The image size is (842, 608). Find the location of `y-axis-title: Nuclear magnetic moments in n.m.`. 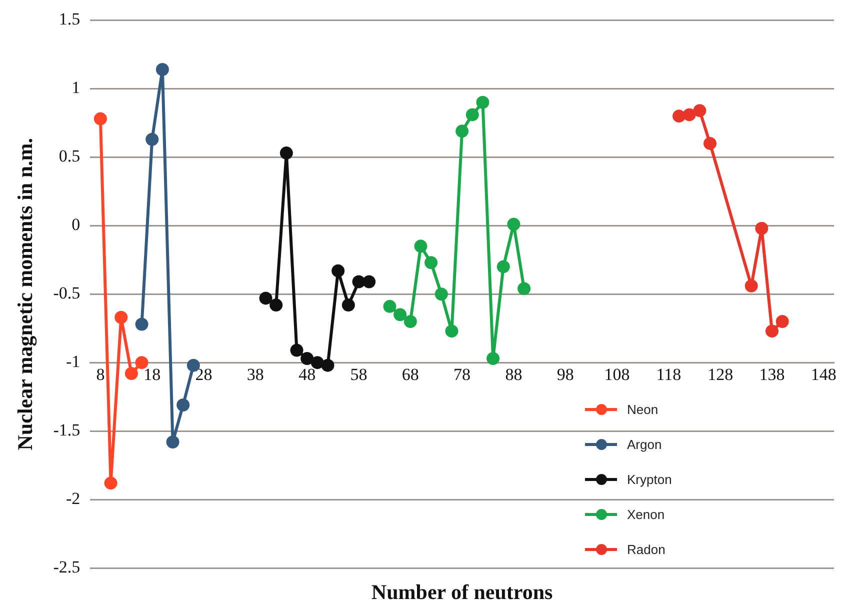

y-axis-title: Nuclear magnetic moments in n.m. is located at coordinates (25, 294).